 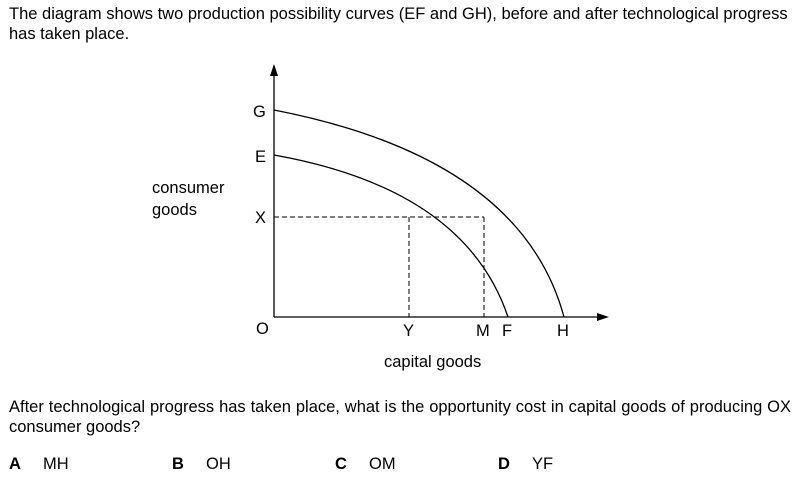 I want to click on label-x: X, so click(x=260, y=218).